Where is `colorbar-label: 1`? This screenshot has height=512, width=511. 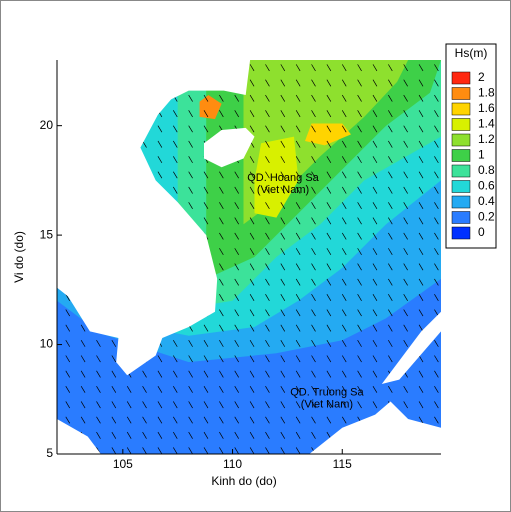
colorbar-label: 1 is located at coordinates (481, 155).